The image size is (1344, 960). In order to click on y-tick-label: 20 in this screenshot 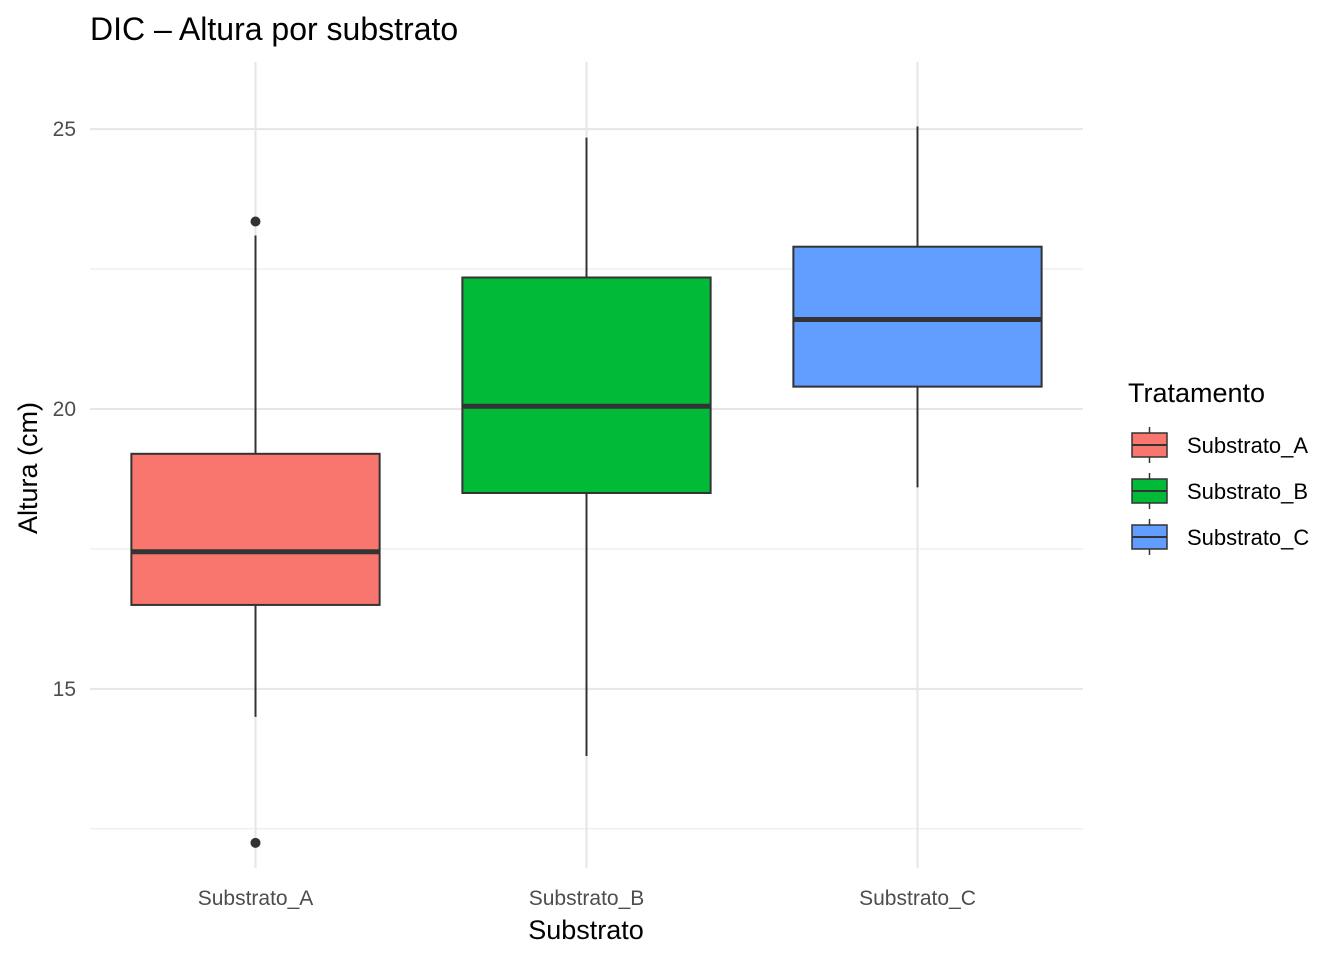, I will do `click(64, 409)`.